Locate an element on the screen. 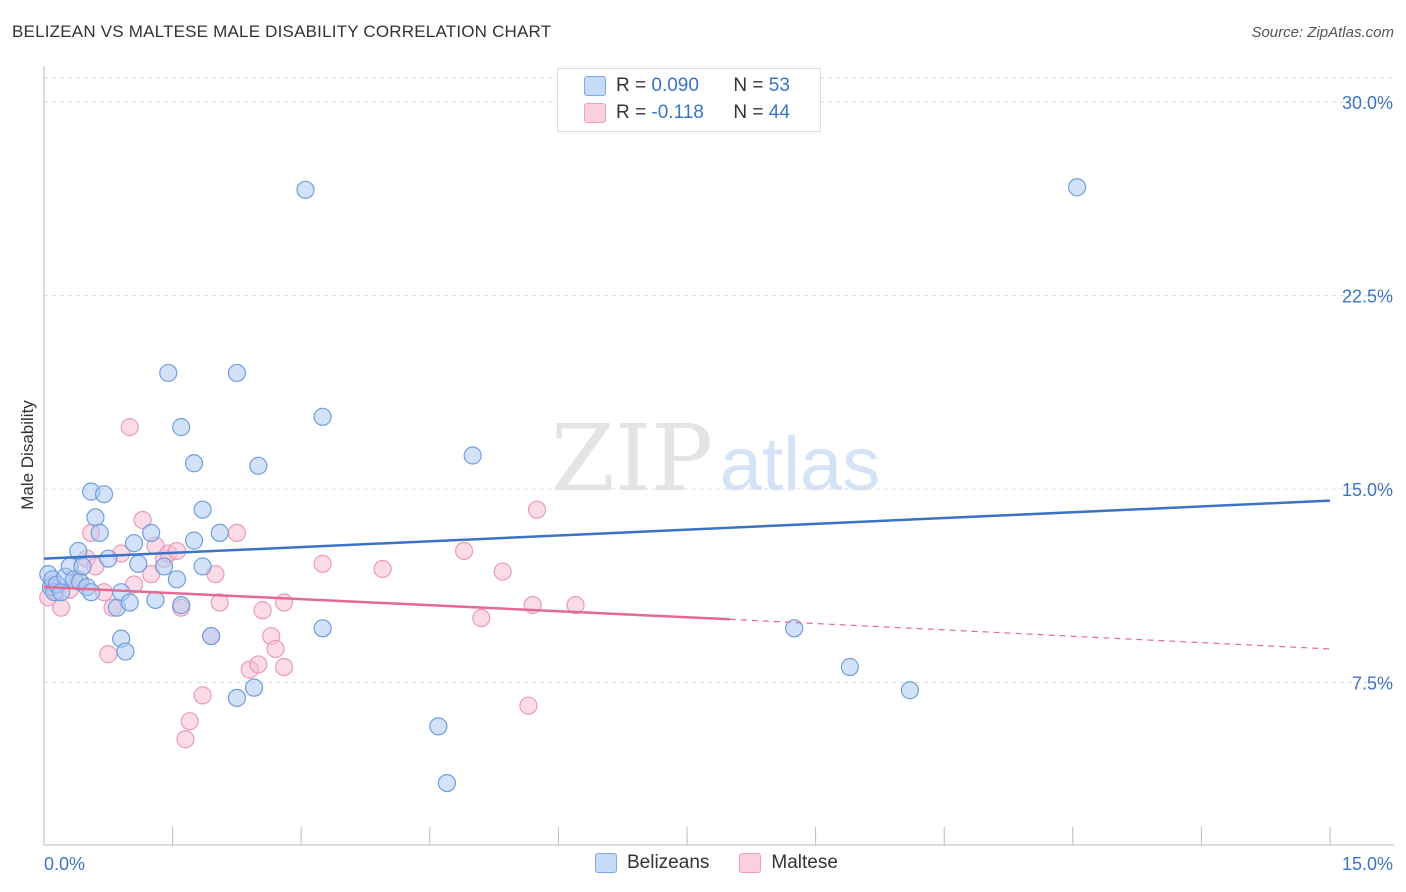 This screenshot has width=1406, height=892. legend-row-maltese: R = -0.118 N = 44 is located at coordinates (687, 113).